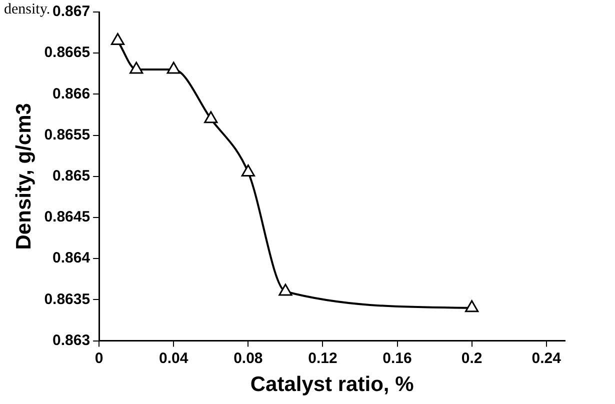 The height and width of the screenshot is (404, 615). Describe the element at coordinates (67, 135) in the screenshot. I see `y-tick-label: 0.8655` at that location.